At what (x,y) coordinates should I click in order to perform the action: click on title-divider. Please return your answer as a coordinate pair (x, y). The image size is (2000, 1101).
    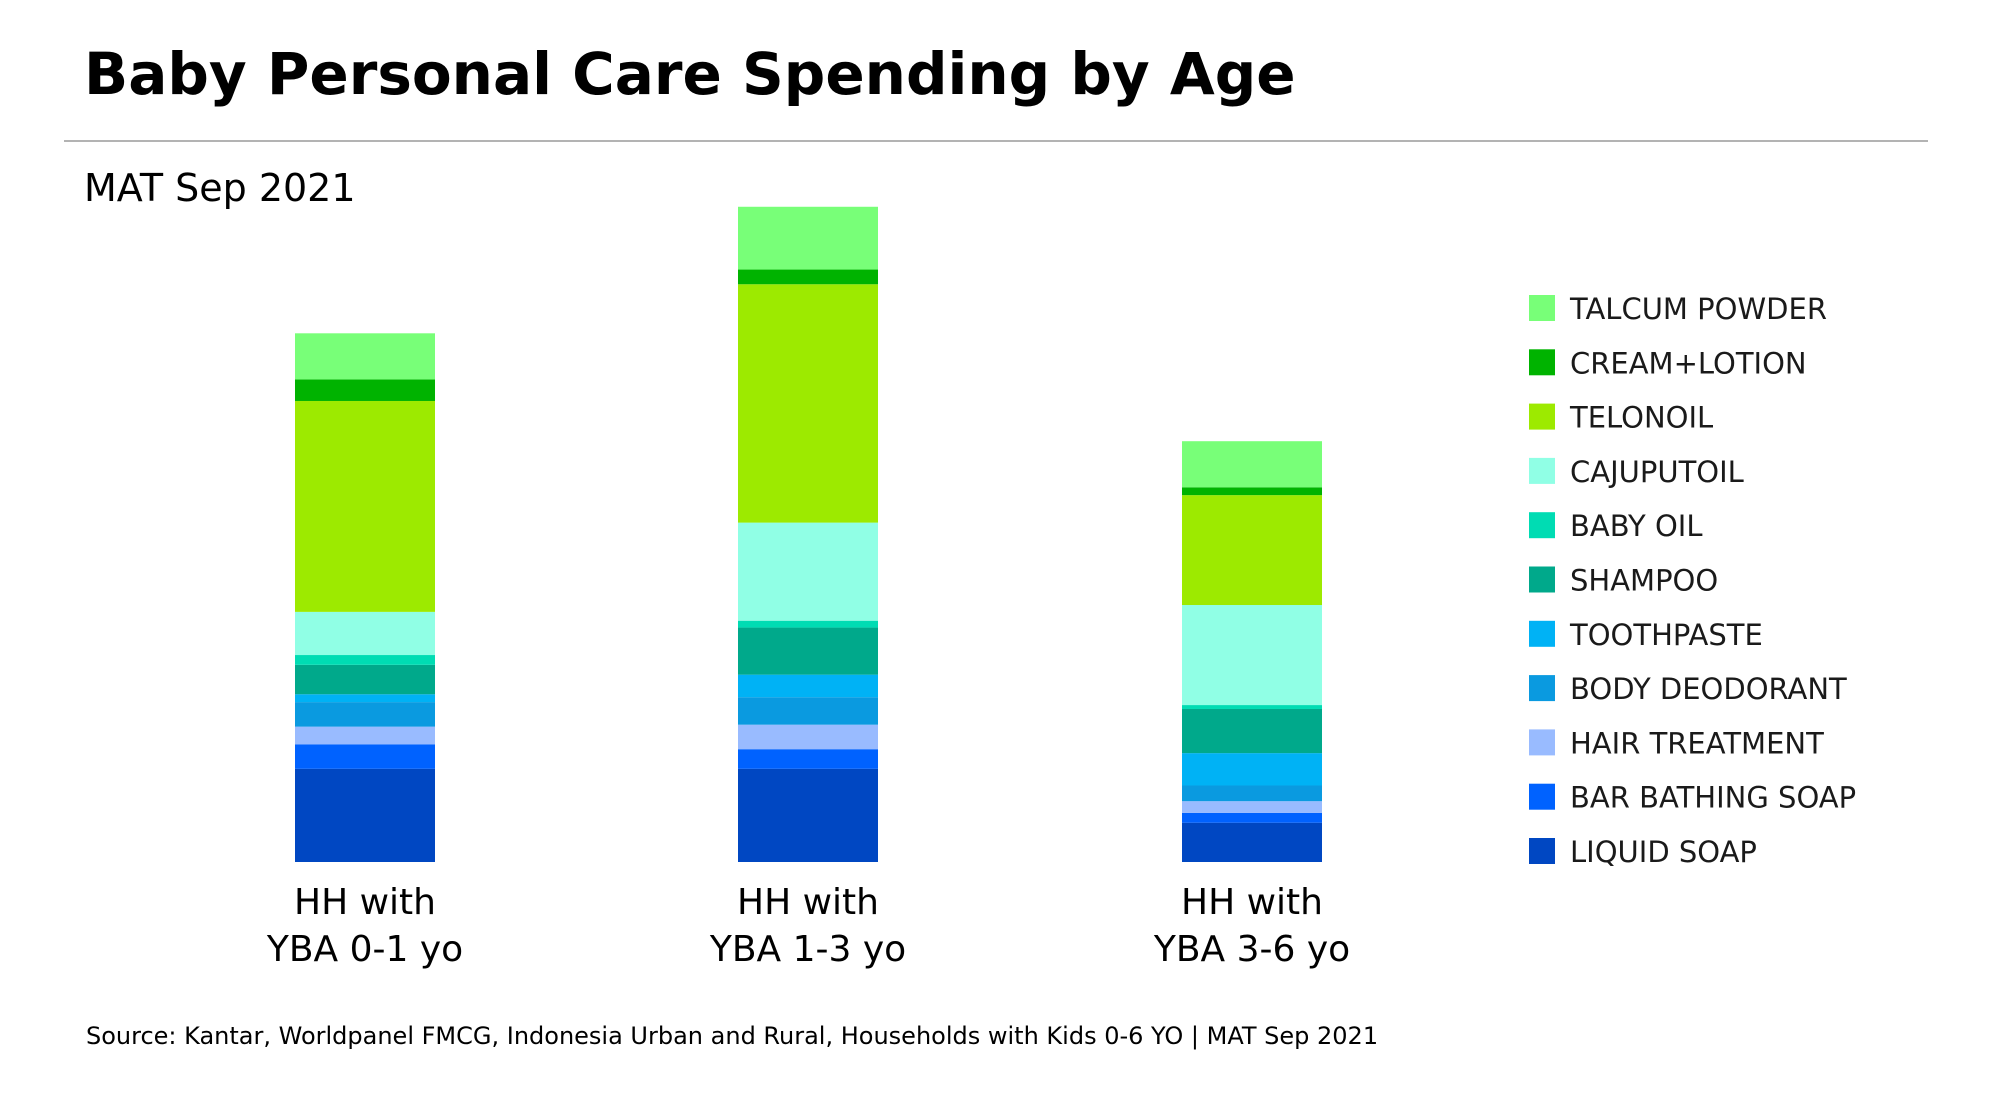
    Looking at the image, I should click on (996, 141).